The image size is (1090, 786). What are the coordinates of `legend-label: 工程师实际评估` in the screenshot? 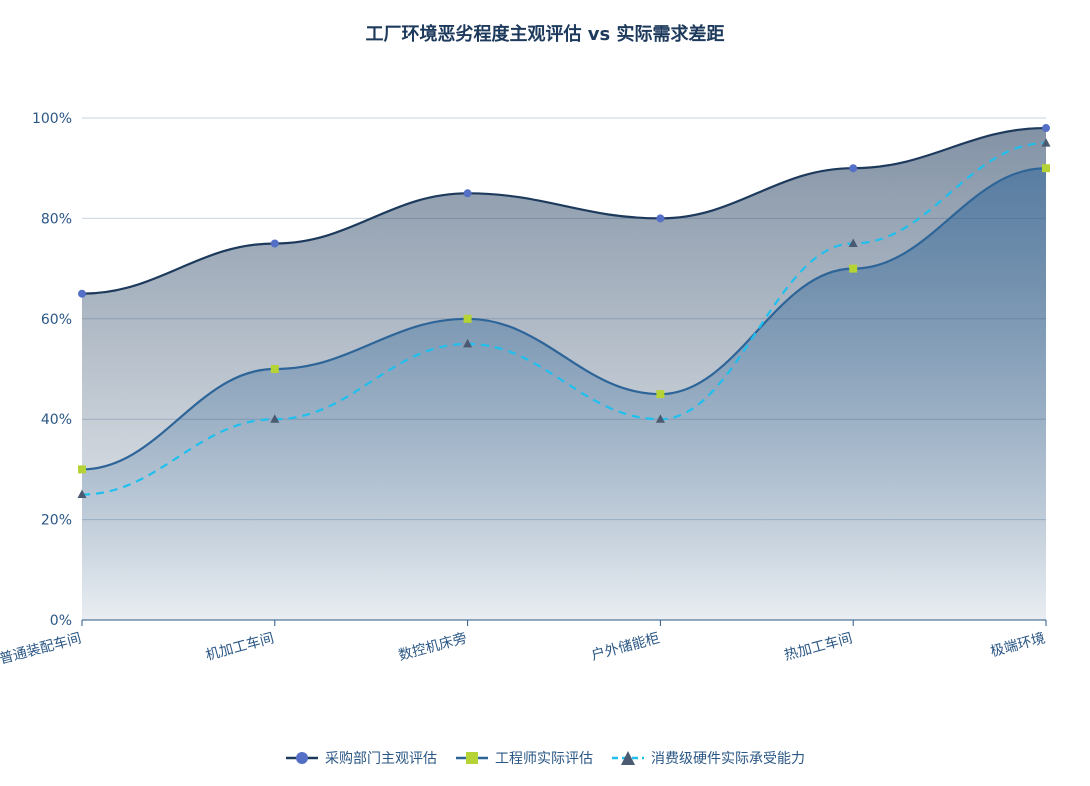 It's located at (544, 759).